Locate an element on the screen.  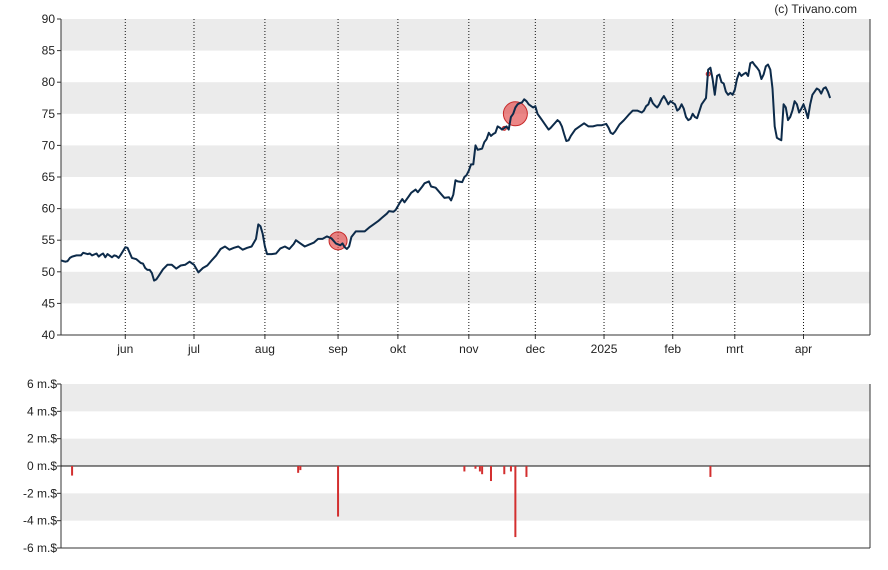
price-y-tick-label: 50 is located at coordinates (49, 272).